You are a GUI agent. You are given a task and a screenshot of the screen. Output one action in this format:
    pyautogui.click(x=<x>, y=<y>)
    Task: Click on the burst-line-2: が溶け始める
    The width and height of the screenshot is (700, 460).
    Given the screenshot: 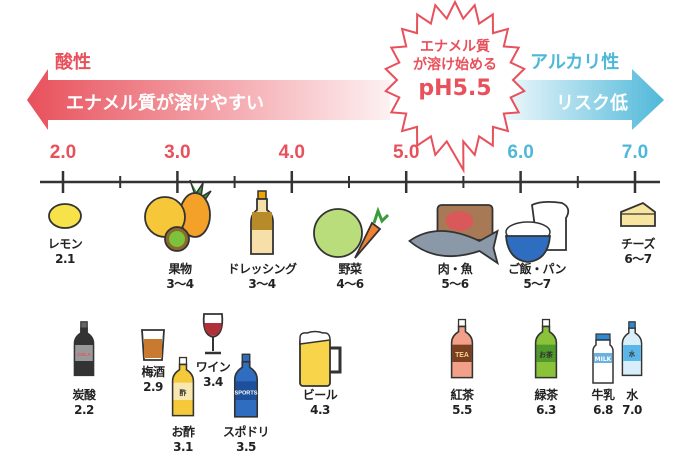 What is the action you would take?
    pyautogui.click(x=455, y=65)
    